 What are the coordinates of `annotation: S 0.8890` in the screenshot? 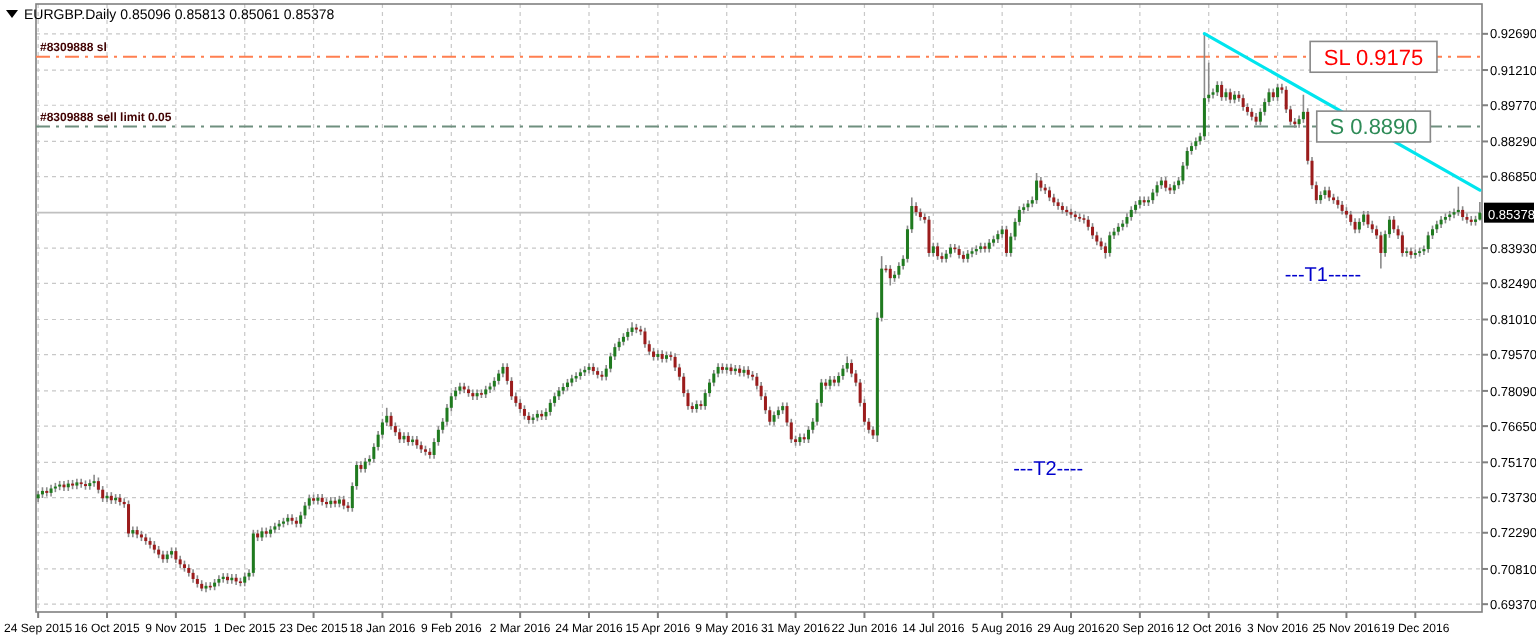 It's located at (1373, 128).